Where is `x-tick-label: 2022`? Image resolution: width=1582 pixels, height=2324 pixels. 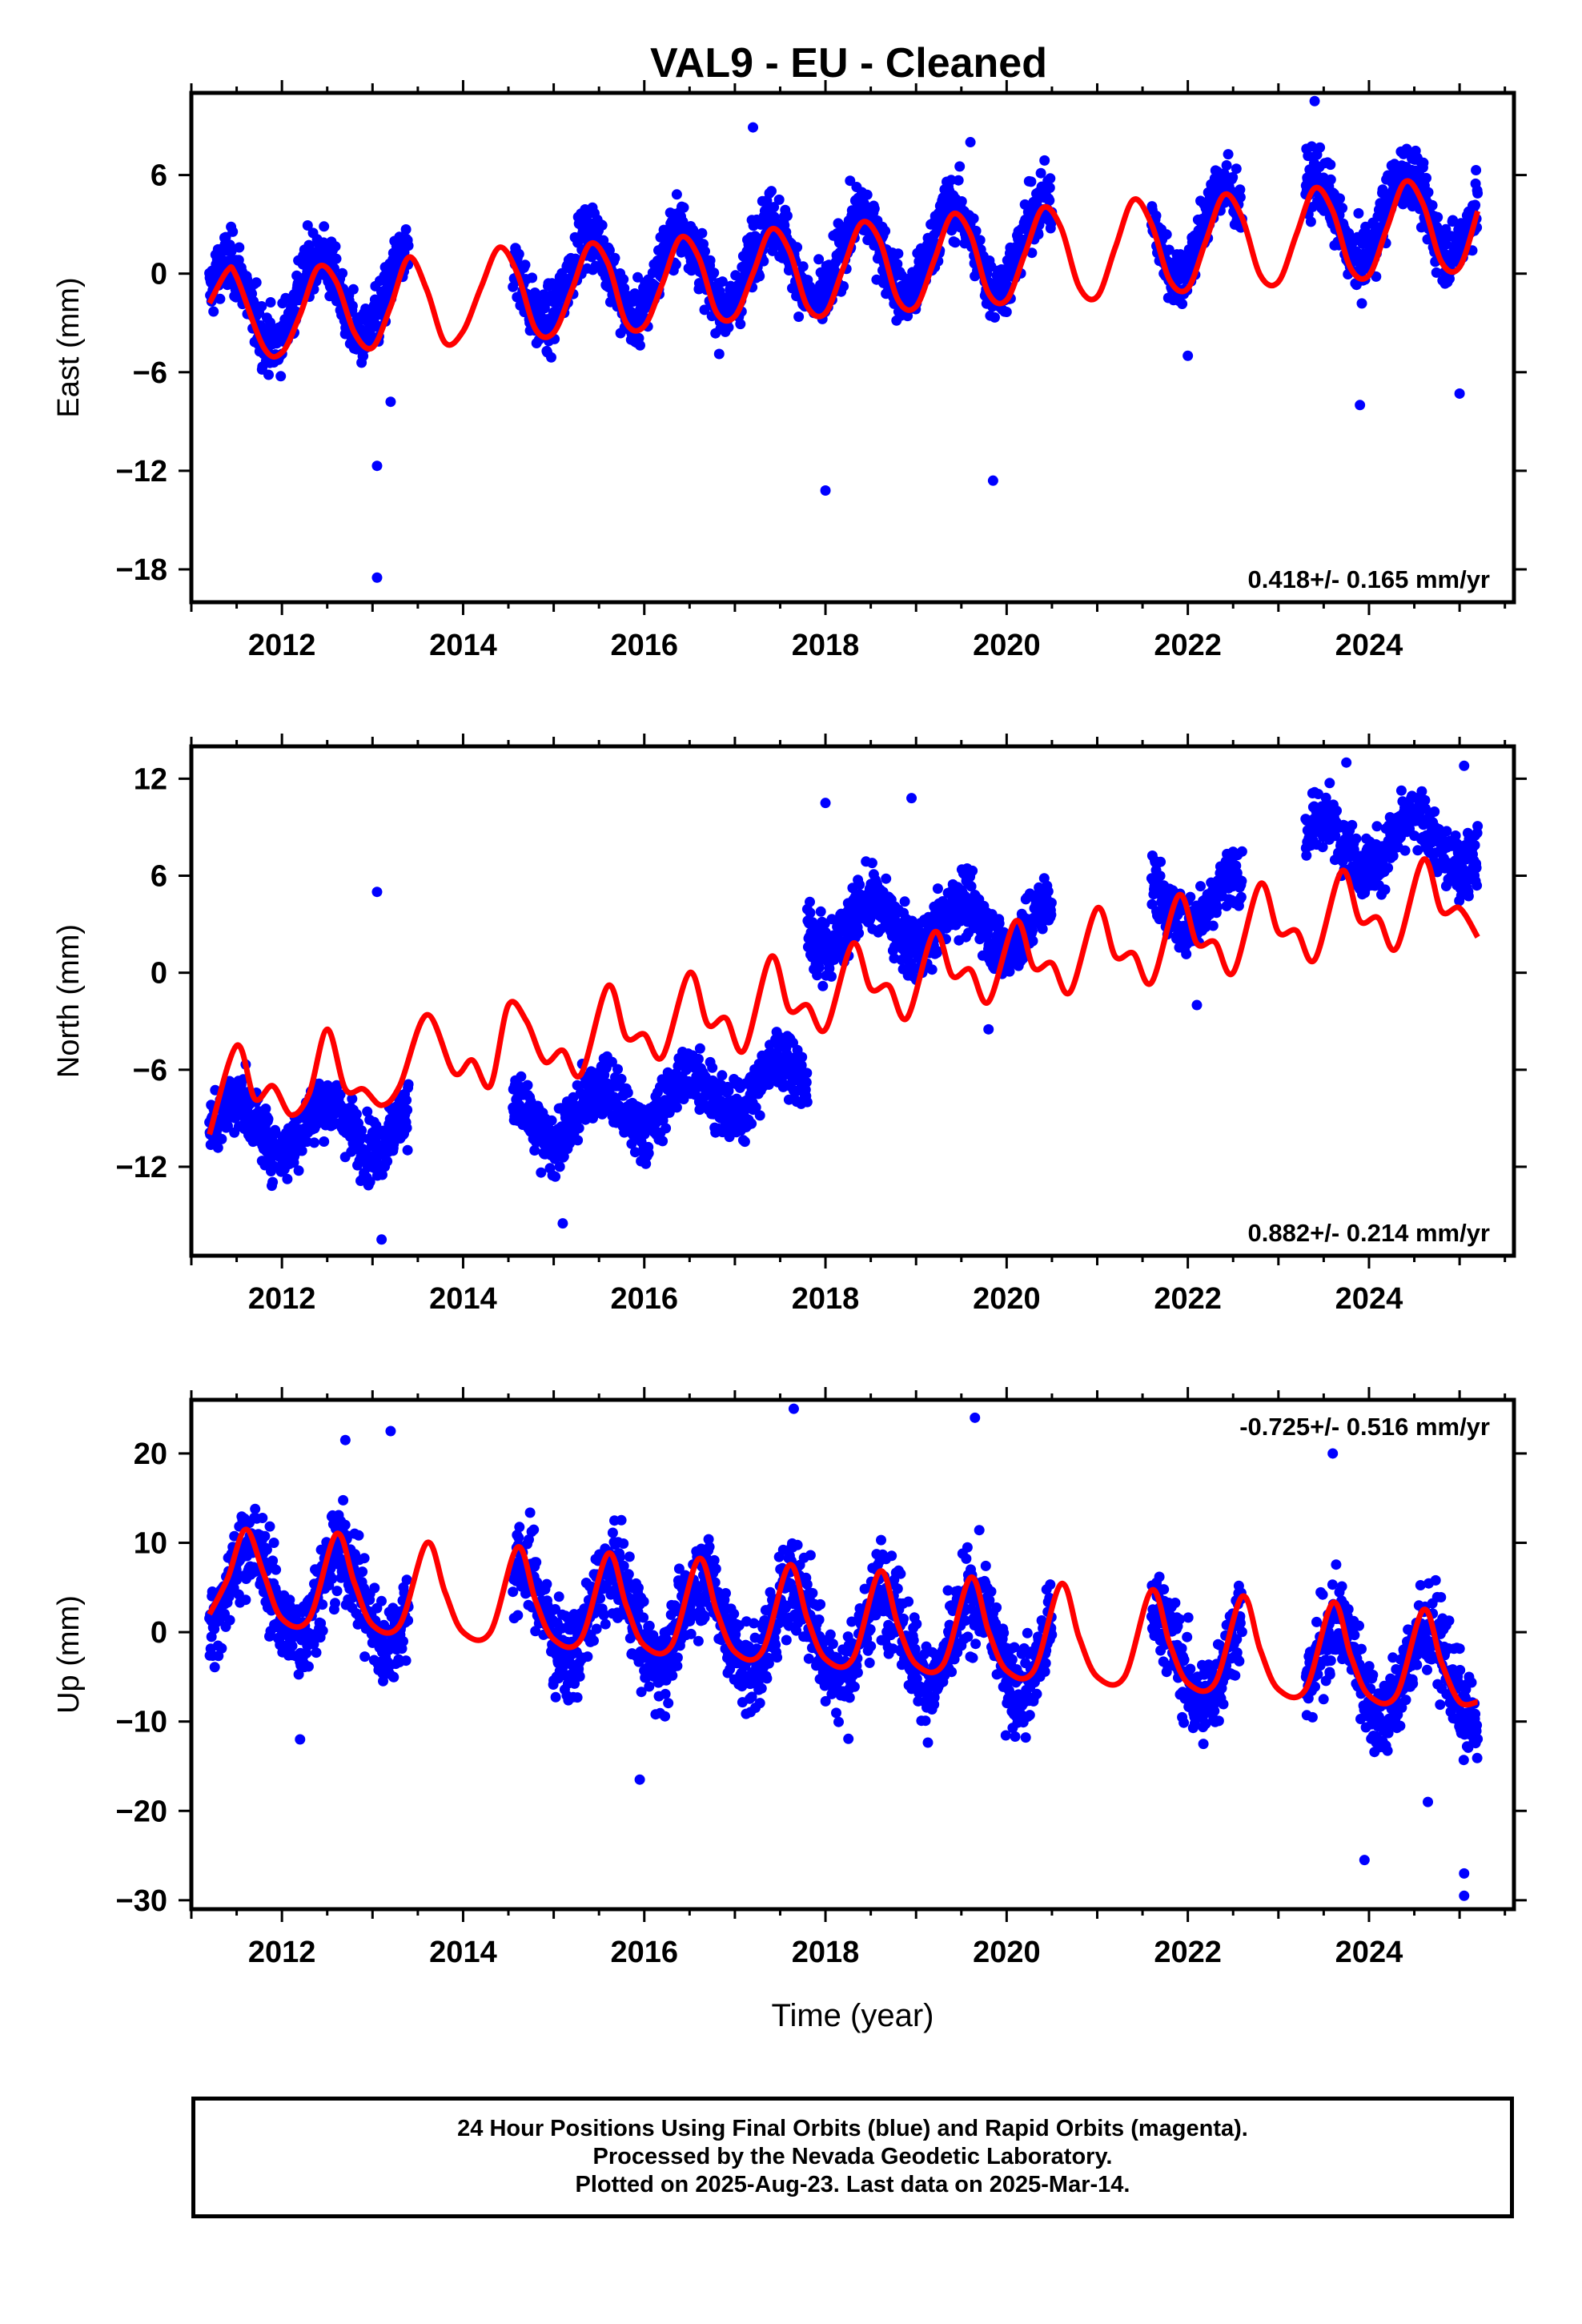 x-tick-label: 2022 is located at coordinates (1188, 645).